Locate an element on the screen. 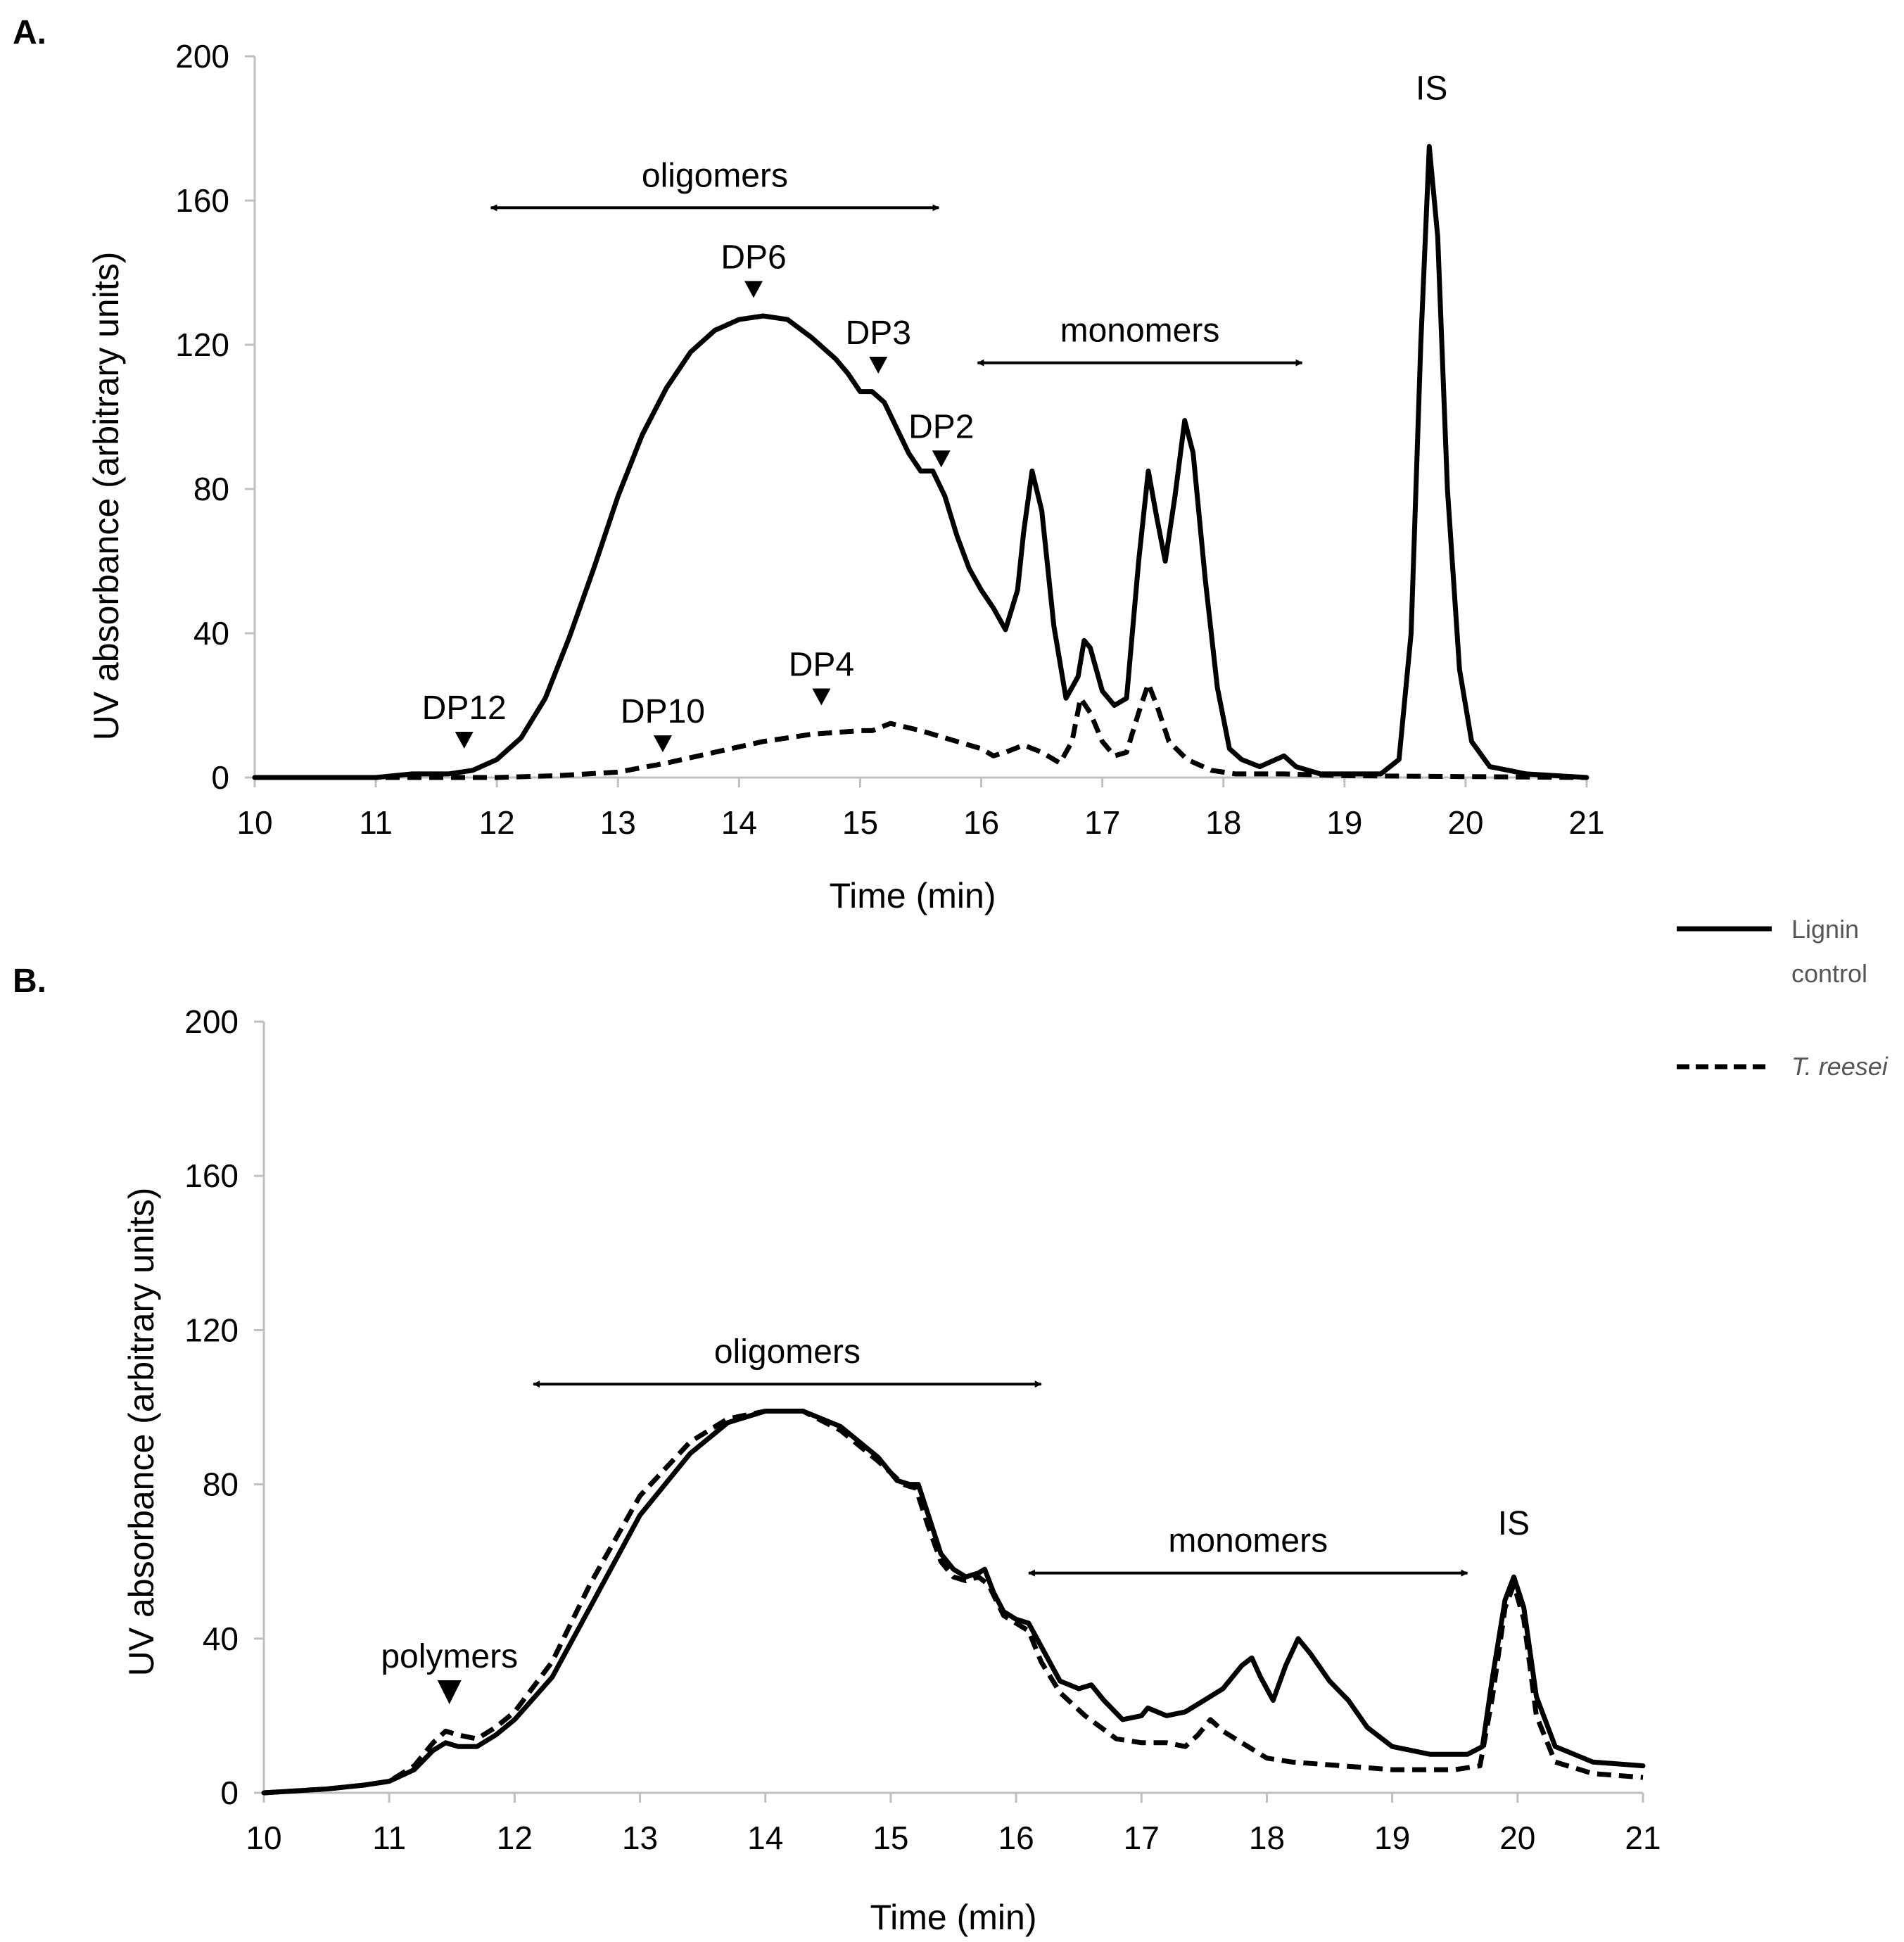 The height and width of the screenshot is (1942, 1904). panel-b-y-axis-title: UV absorbance (arbitrary units) is located at coordinates (141, 1432).